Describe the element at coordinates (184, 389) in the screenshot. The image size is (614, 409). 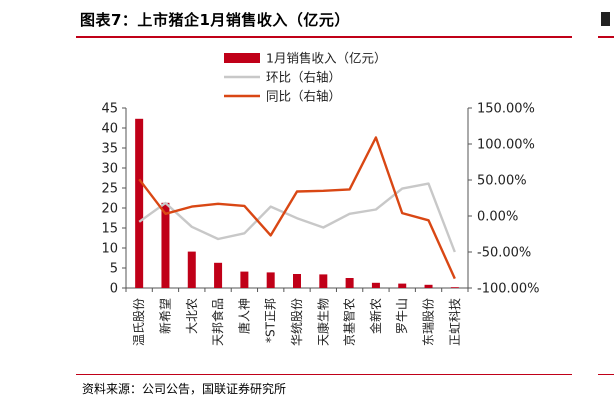
I see `source-note: 资料来源：公司公告，国联证券研究所` at that location.